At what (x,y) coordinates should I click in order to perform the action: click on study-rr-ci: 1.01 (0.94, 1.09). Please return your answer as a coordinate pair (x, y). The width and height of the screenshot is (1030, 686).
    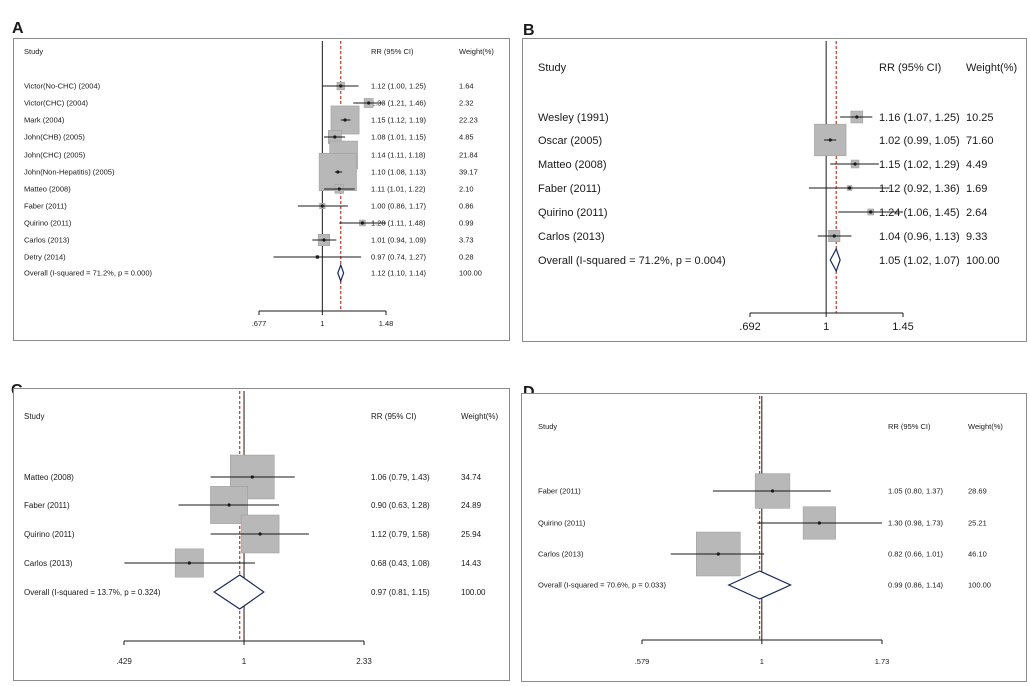
    Looking at the image, I should click on (399, 240).